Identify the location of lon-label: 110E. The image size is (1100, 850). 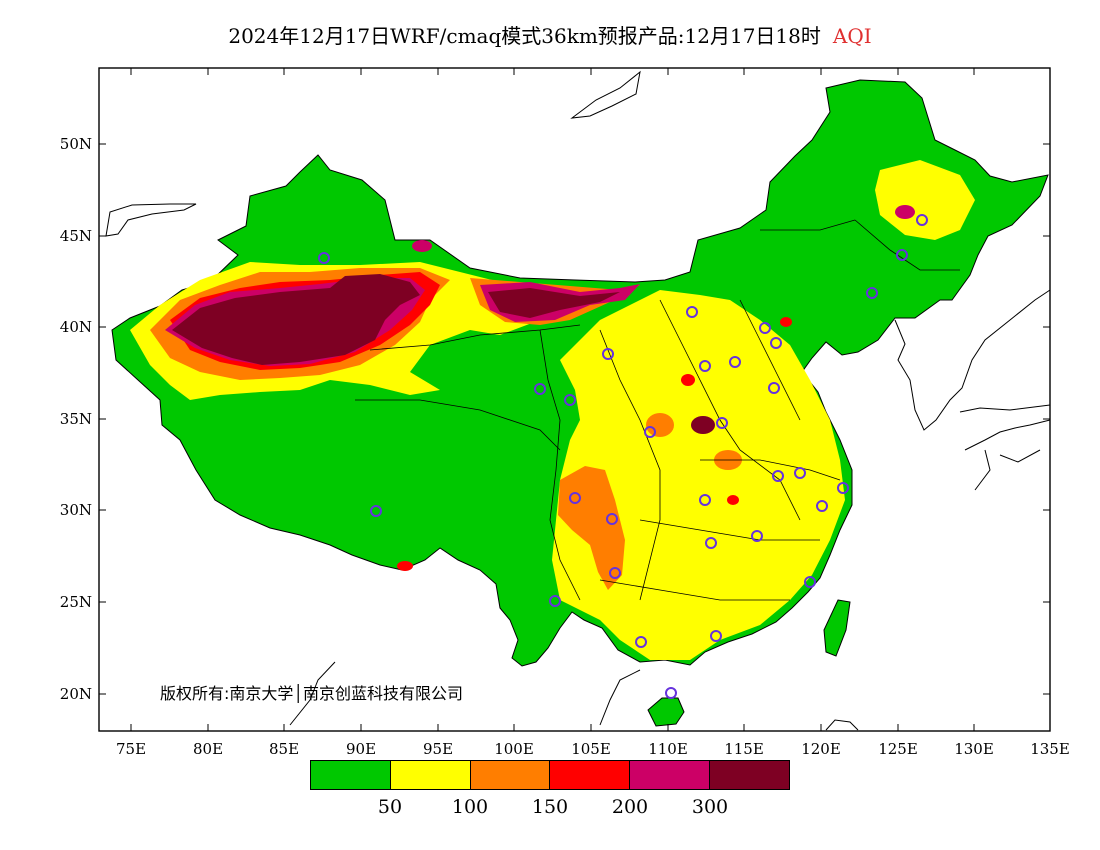
(668, 749).